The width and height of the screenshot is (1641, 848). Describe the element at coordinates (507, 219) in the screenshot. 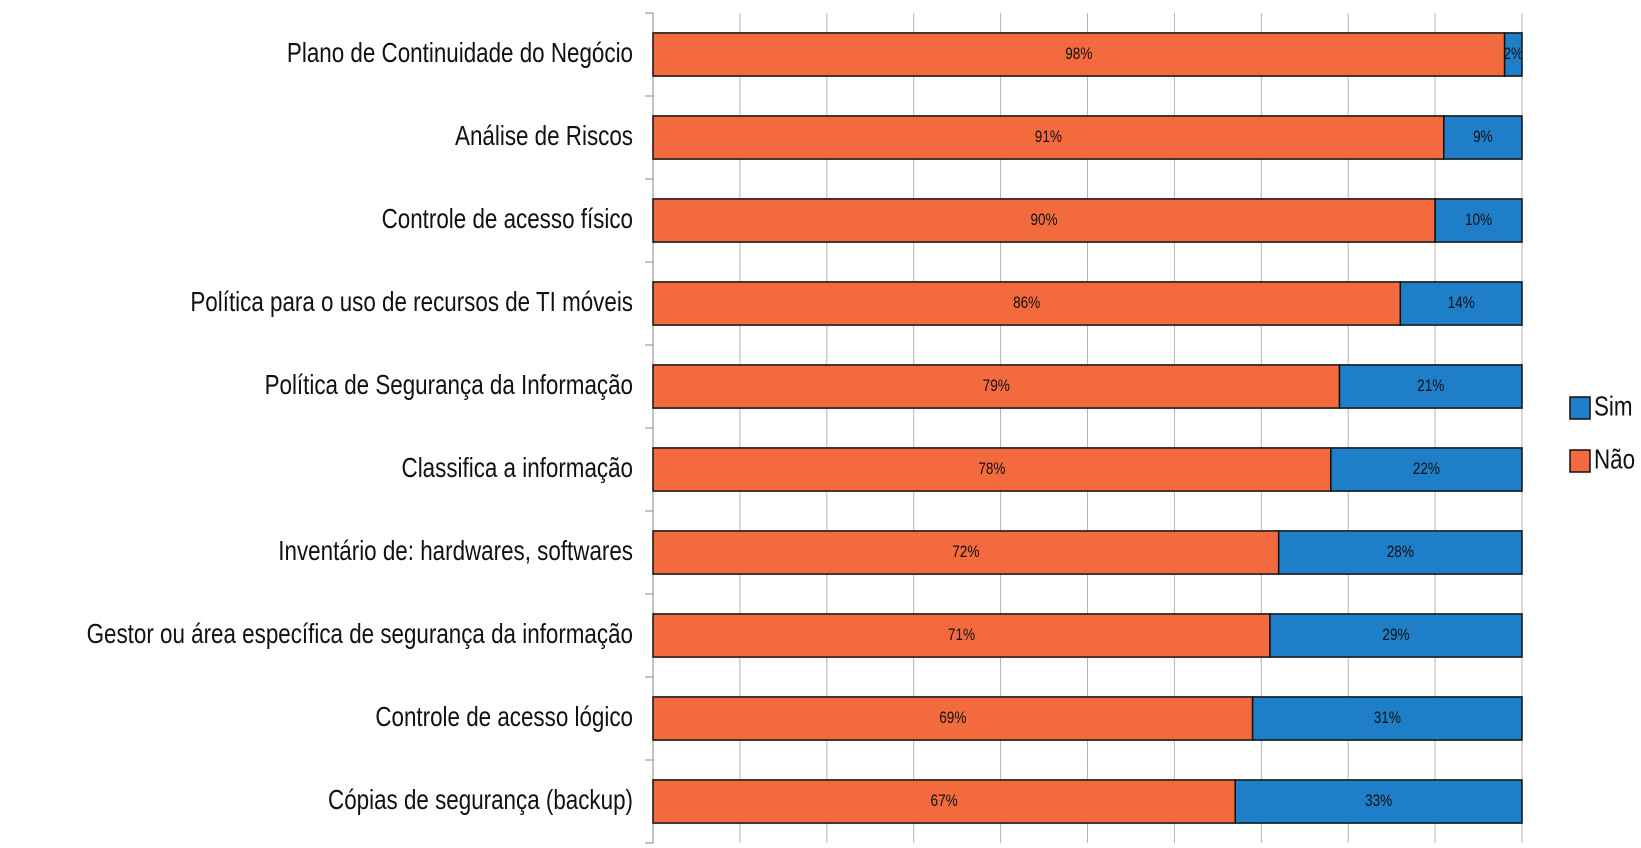

I see `y-tick-label: Controle de acesso físico` at that location.